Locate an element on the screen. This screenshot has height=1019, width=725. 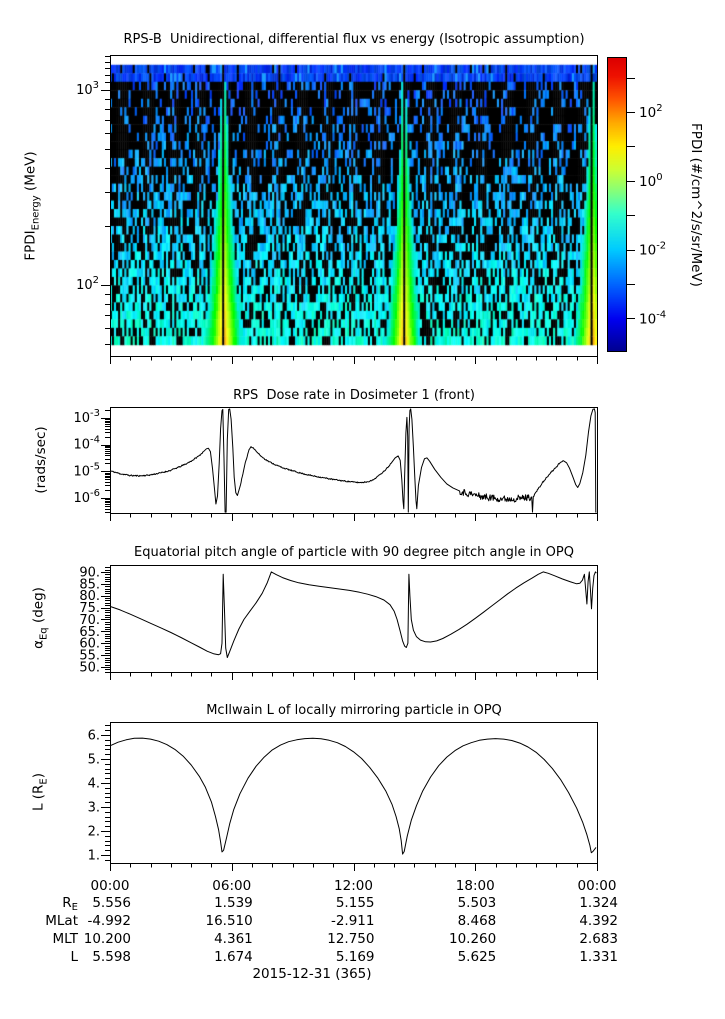
tick-label: 10⁻³ is located at coordinates (86, 417).